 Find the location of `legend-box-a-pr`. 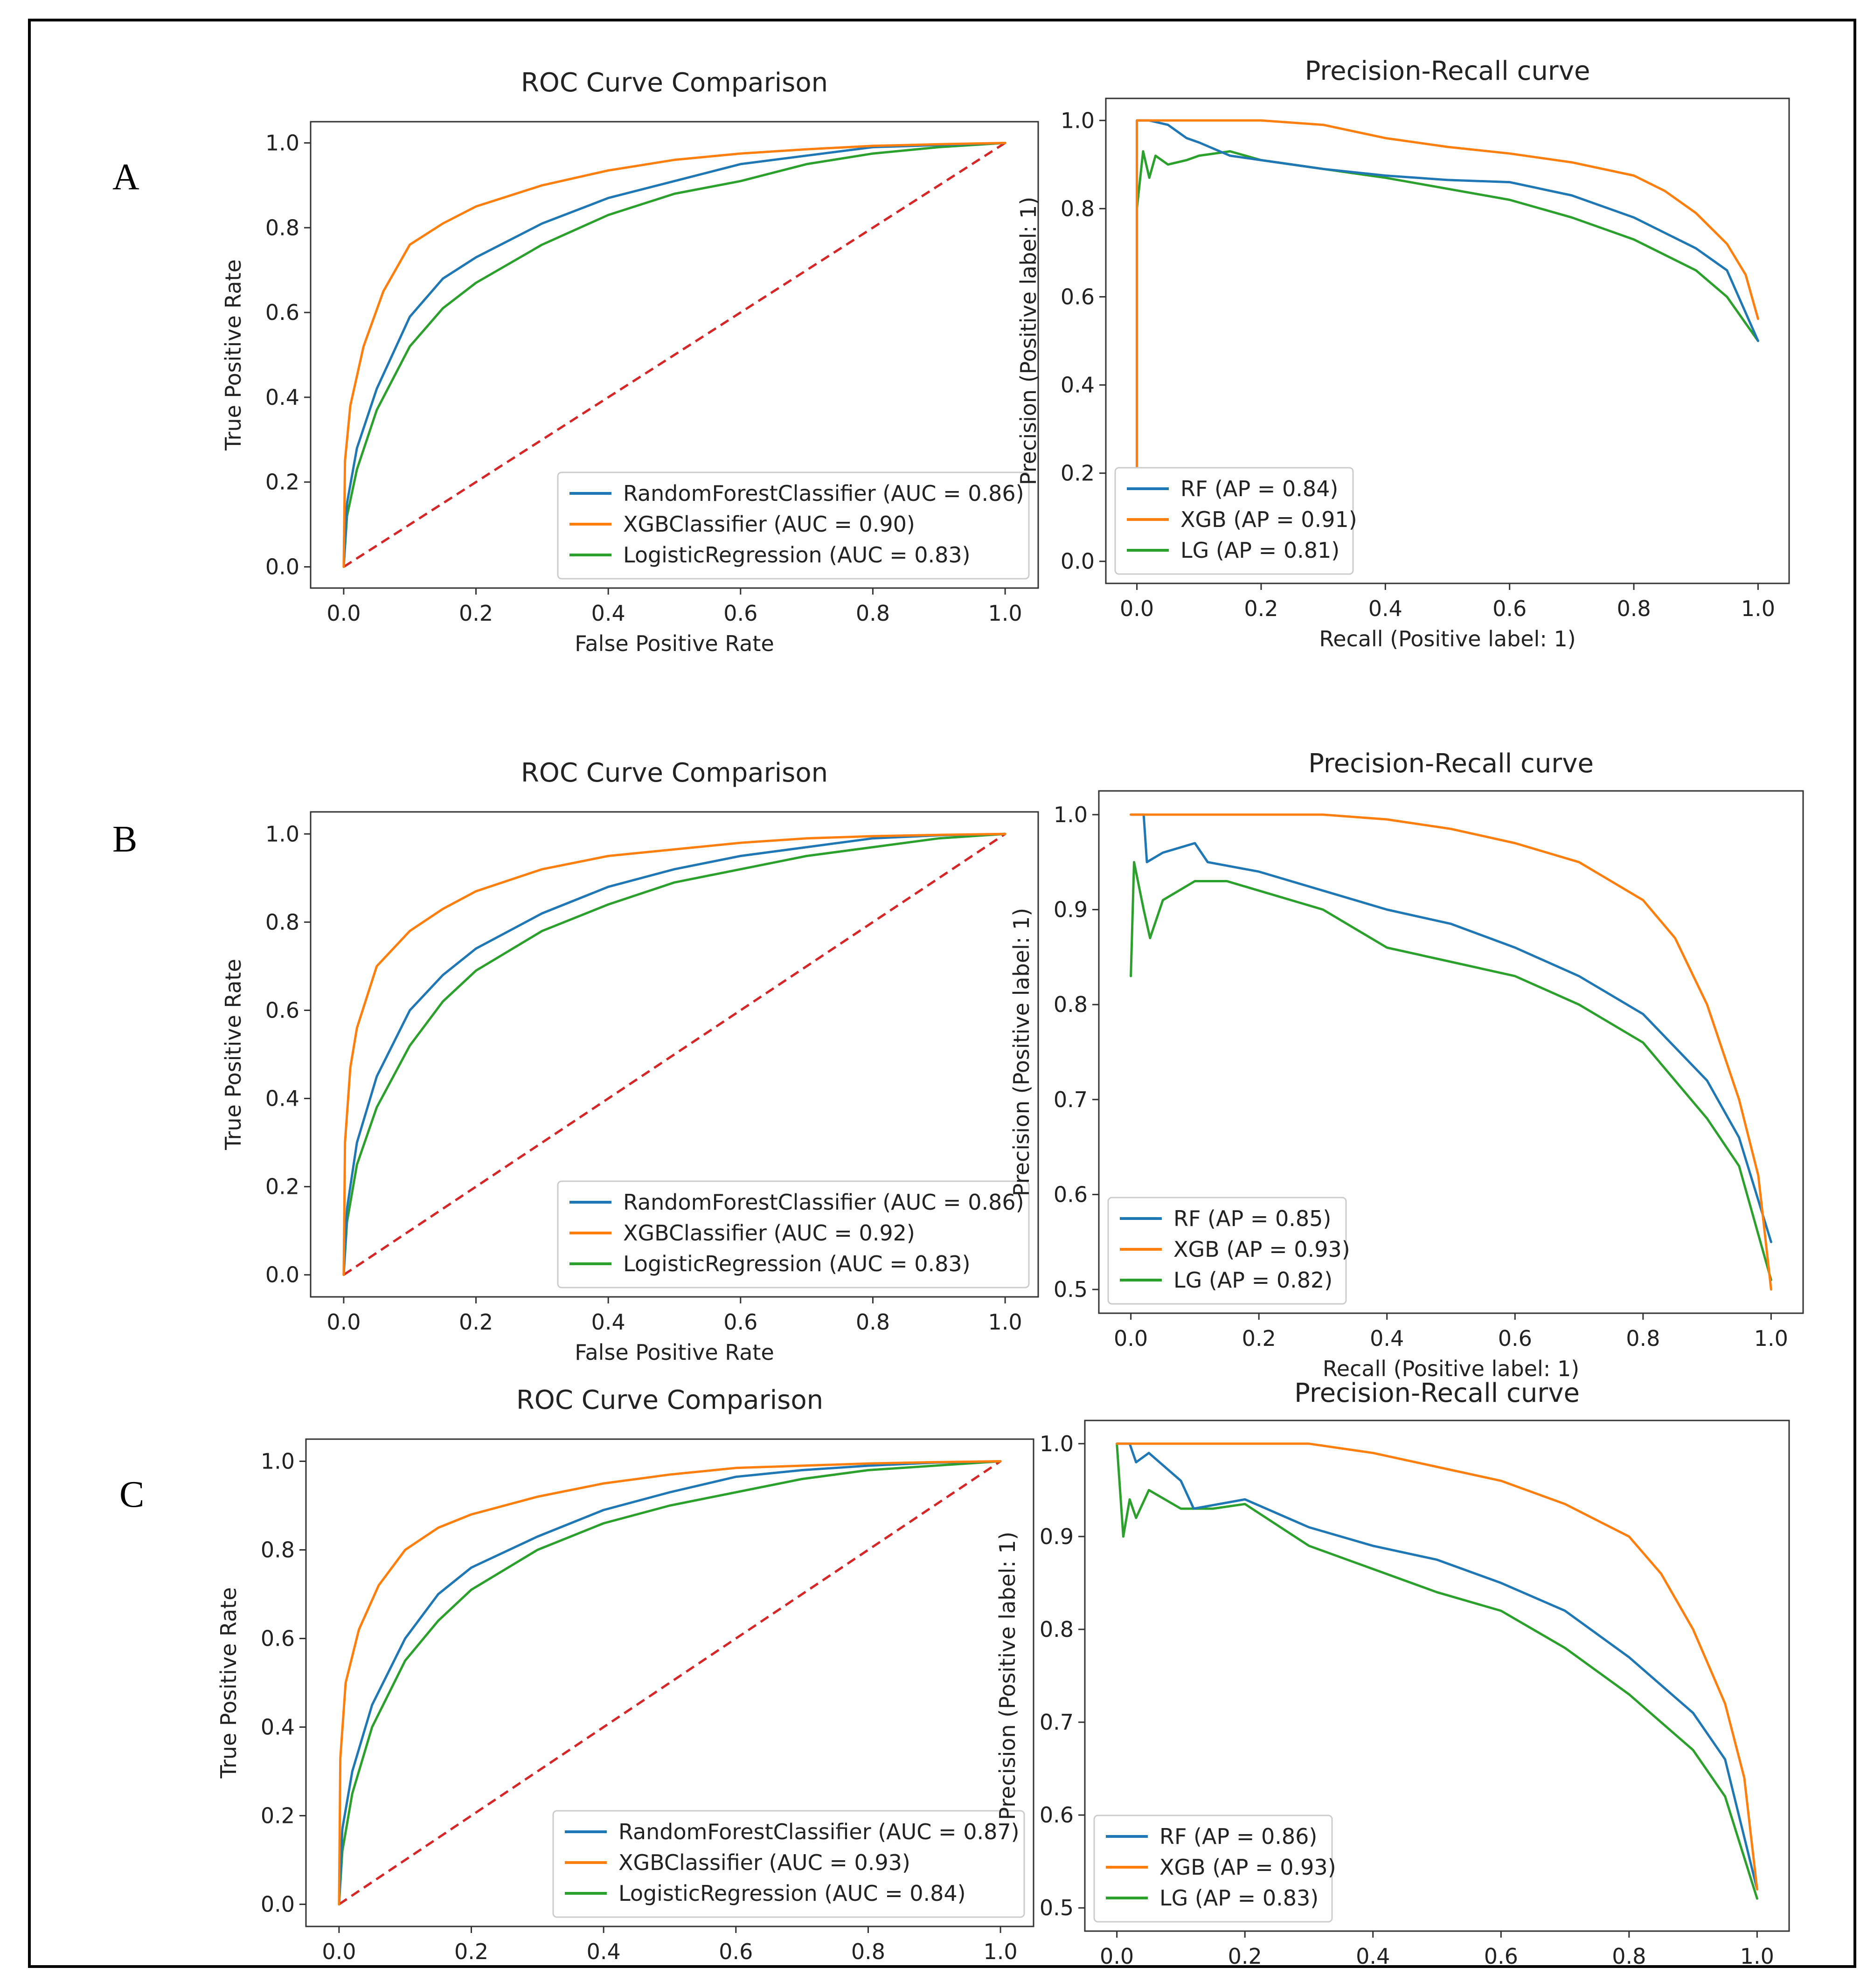

legend-box-a-pr is located at coordinates (1234, 521).